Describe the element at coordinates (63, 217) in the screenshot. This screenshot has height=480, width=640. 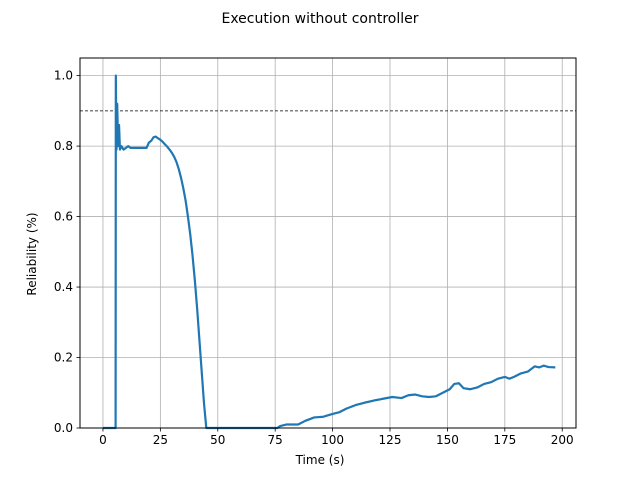
I see `y-tick-label: 0.6` at that location.